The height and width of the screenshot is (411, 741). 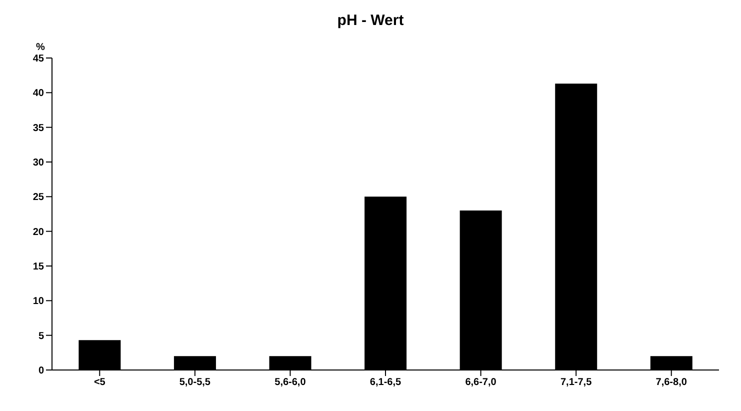 I want to click on y-axis-title: %, so click(x=40, y=47).